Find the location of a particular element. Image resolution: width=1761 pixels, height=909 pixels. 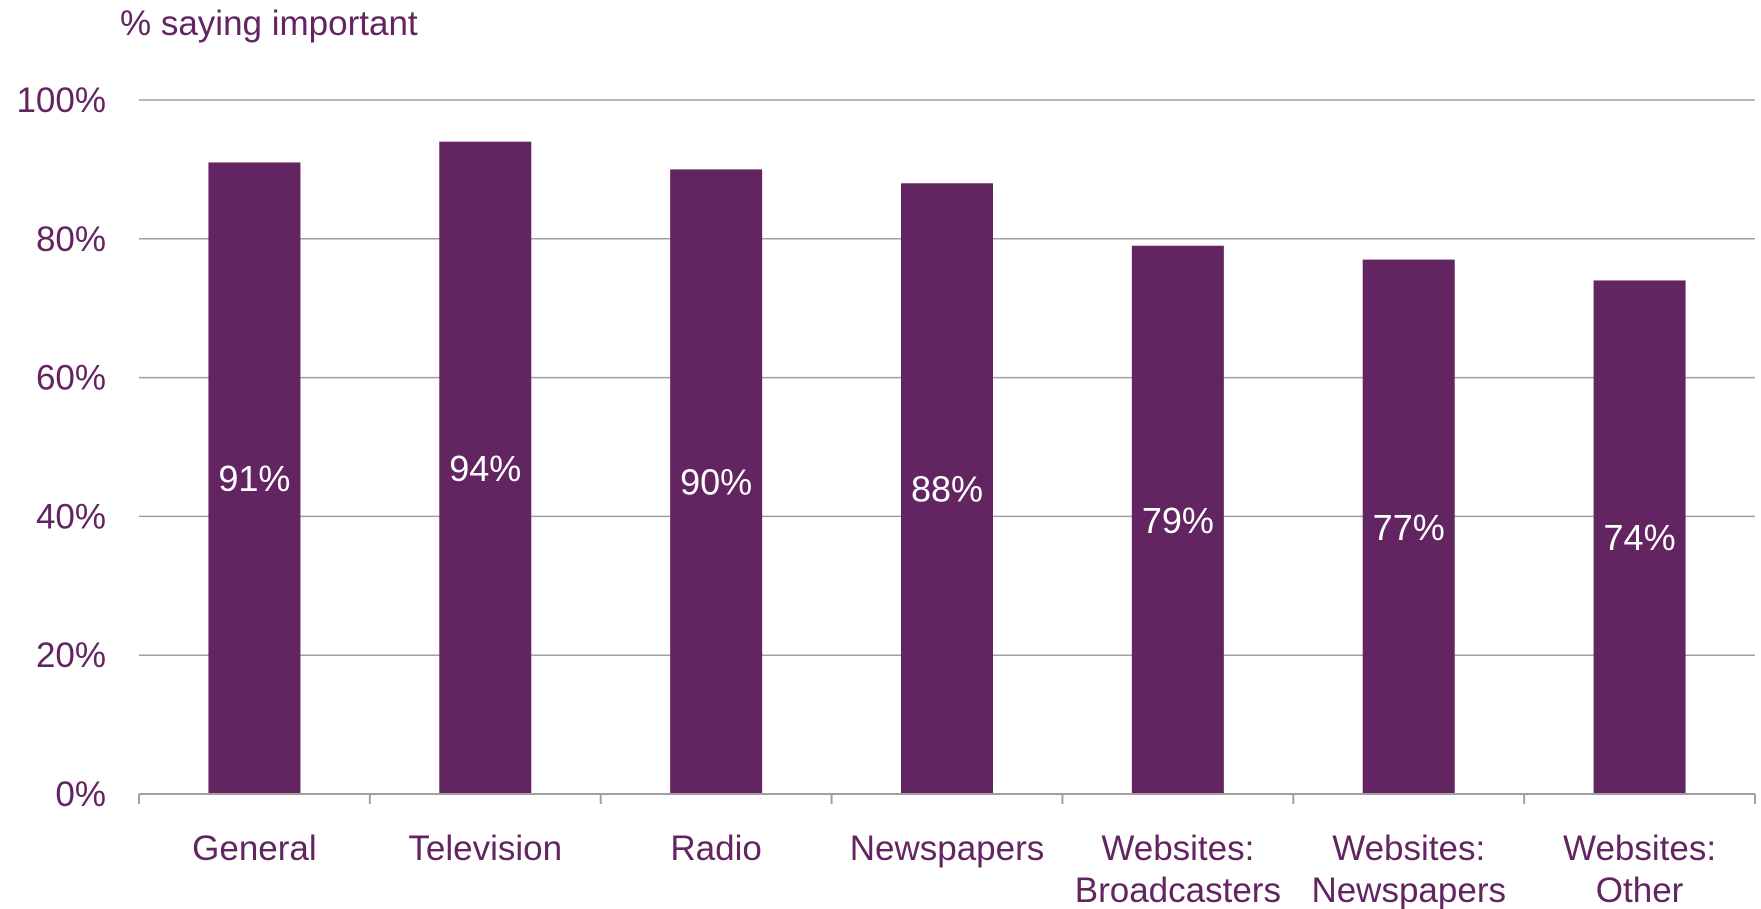

y-axis-label: % saying important is located at coordinates (269, 23).